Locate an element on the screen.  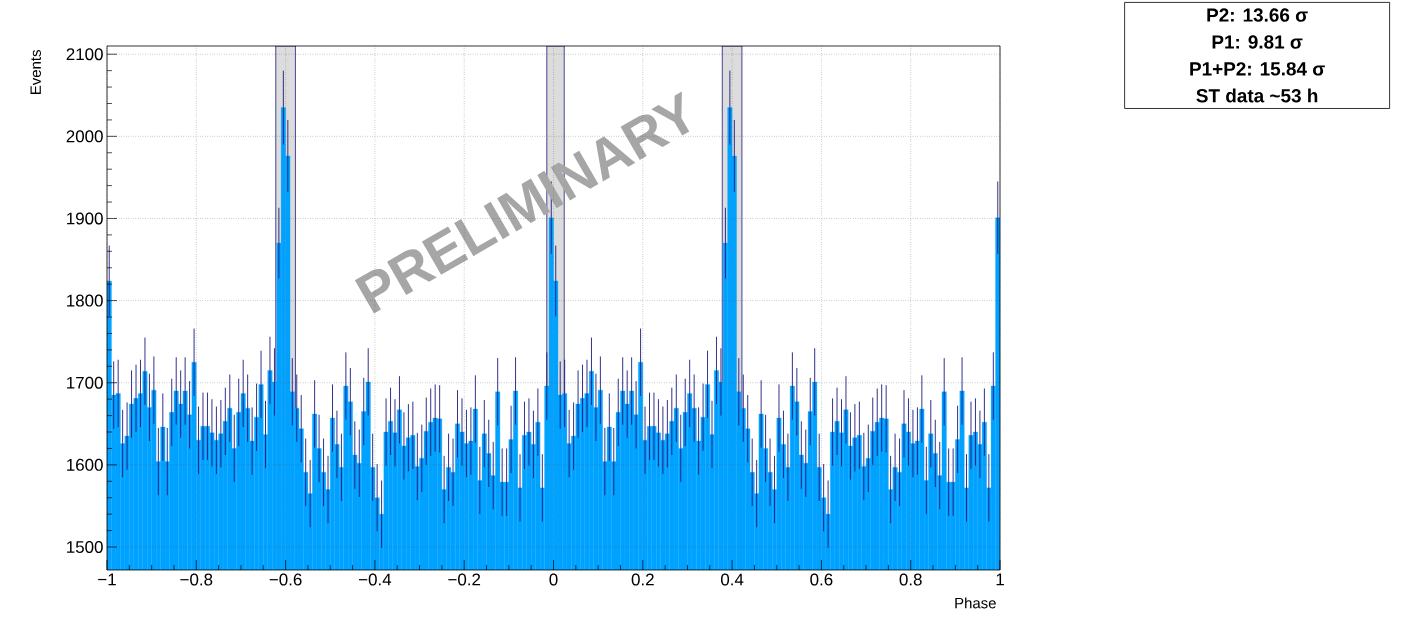
x-tick-label: 0.4 is located at coordinates (732, 579).